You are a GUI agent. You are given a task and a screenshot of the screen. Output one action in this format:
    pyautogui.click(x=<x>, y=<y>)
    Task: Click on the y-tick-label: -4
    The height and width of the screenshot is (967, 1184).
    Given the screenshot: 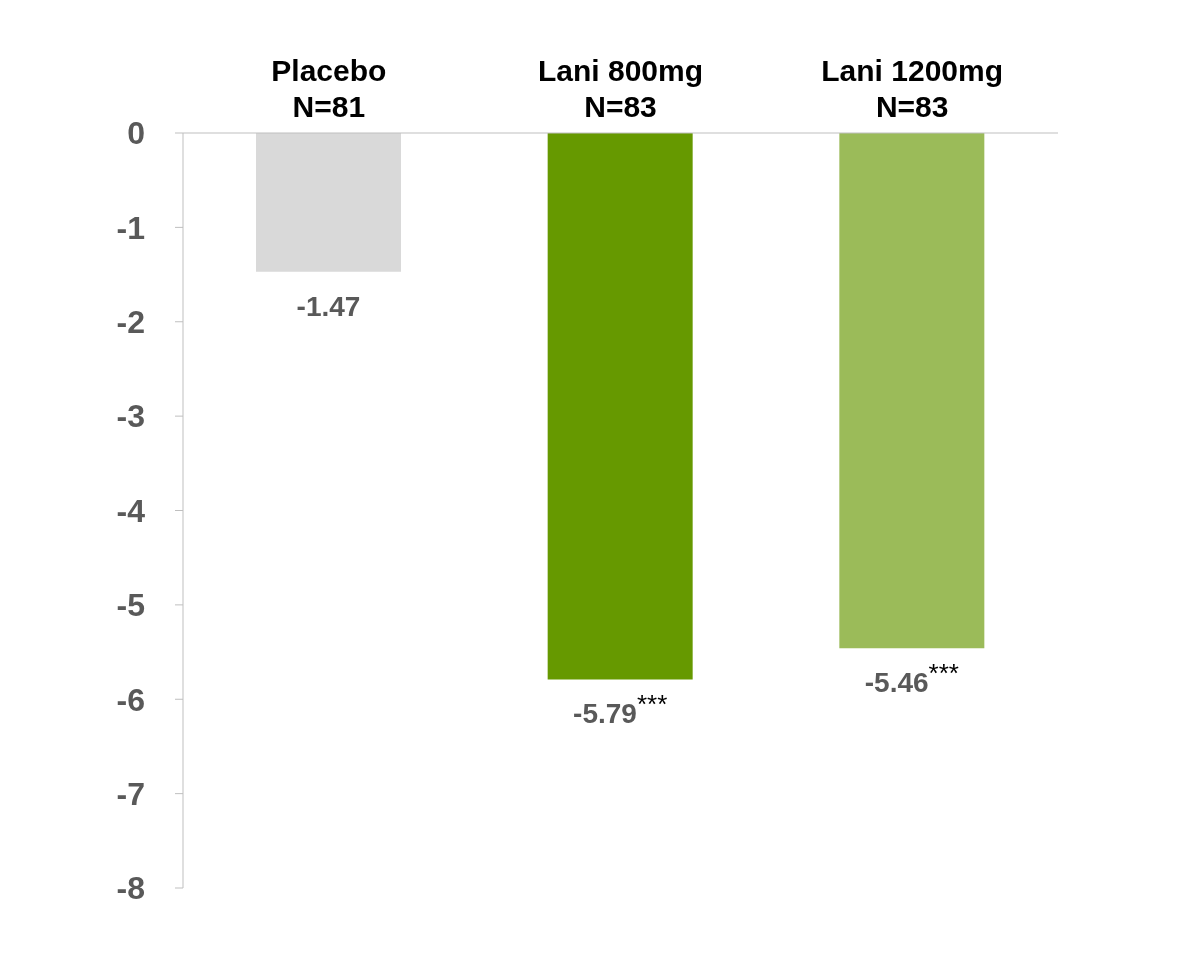 What is the action you would take?
    pyautogui.click(x=131, y=510)
    